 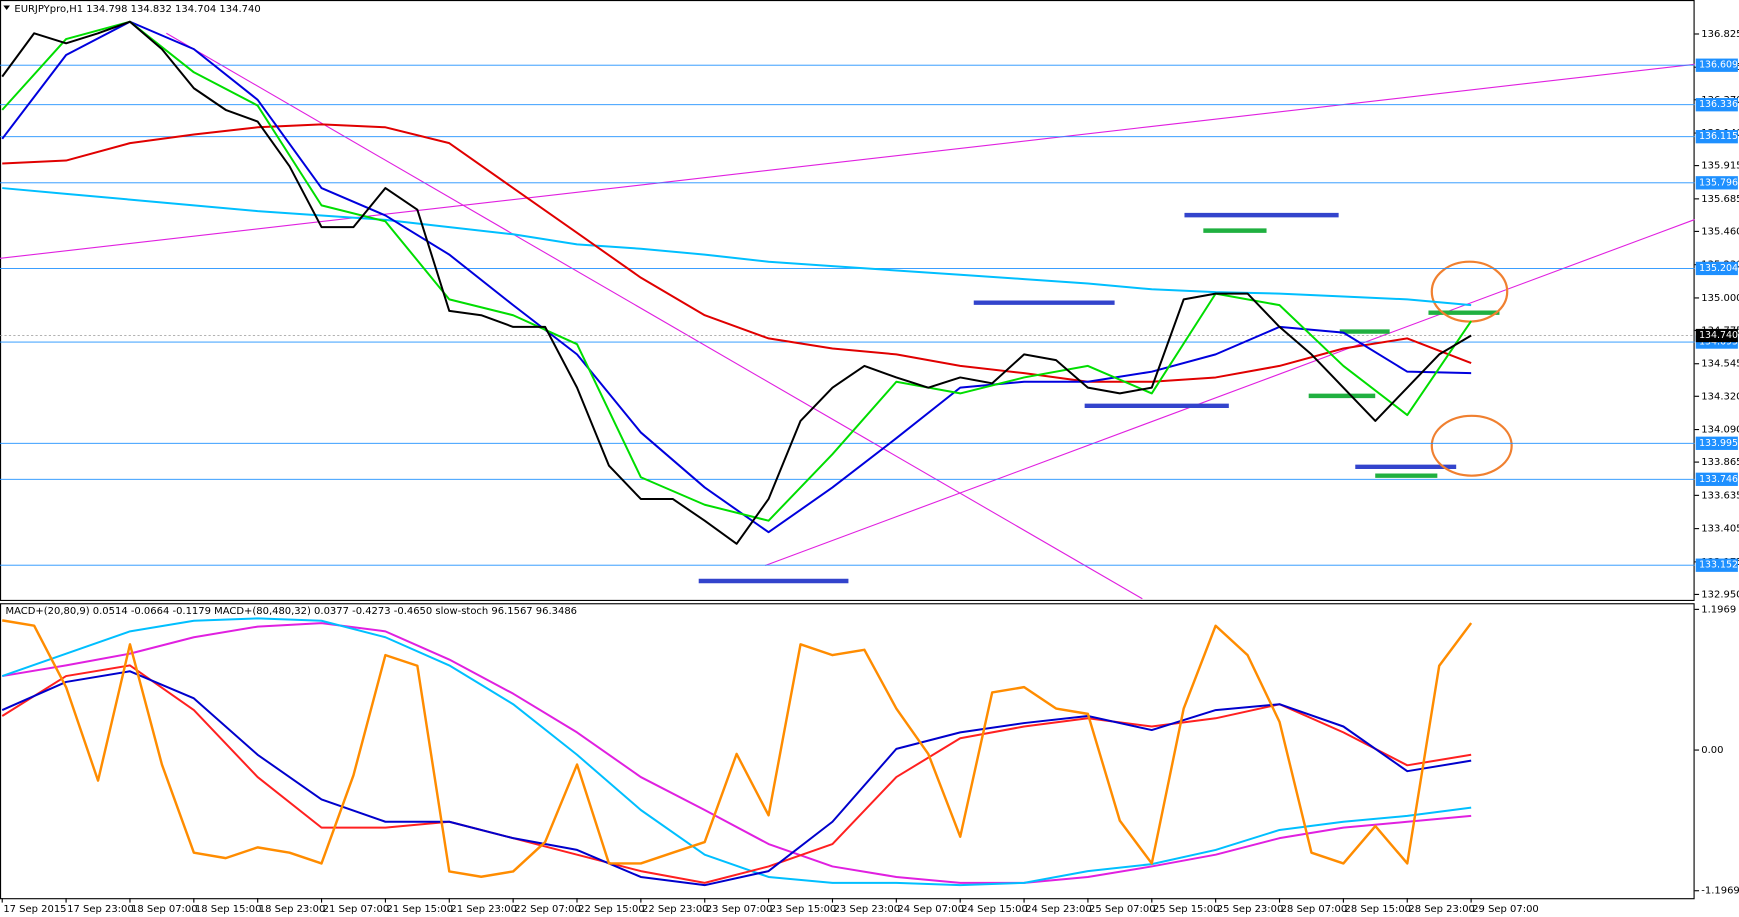 I want to click on y-tick-label: 135.915, so click(x=1720, y=166).